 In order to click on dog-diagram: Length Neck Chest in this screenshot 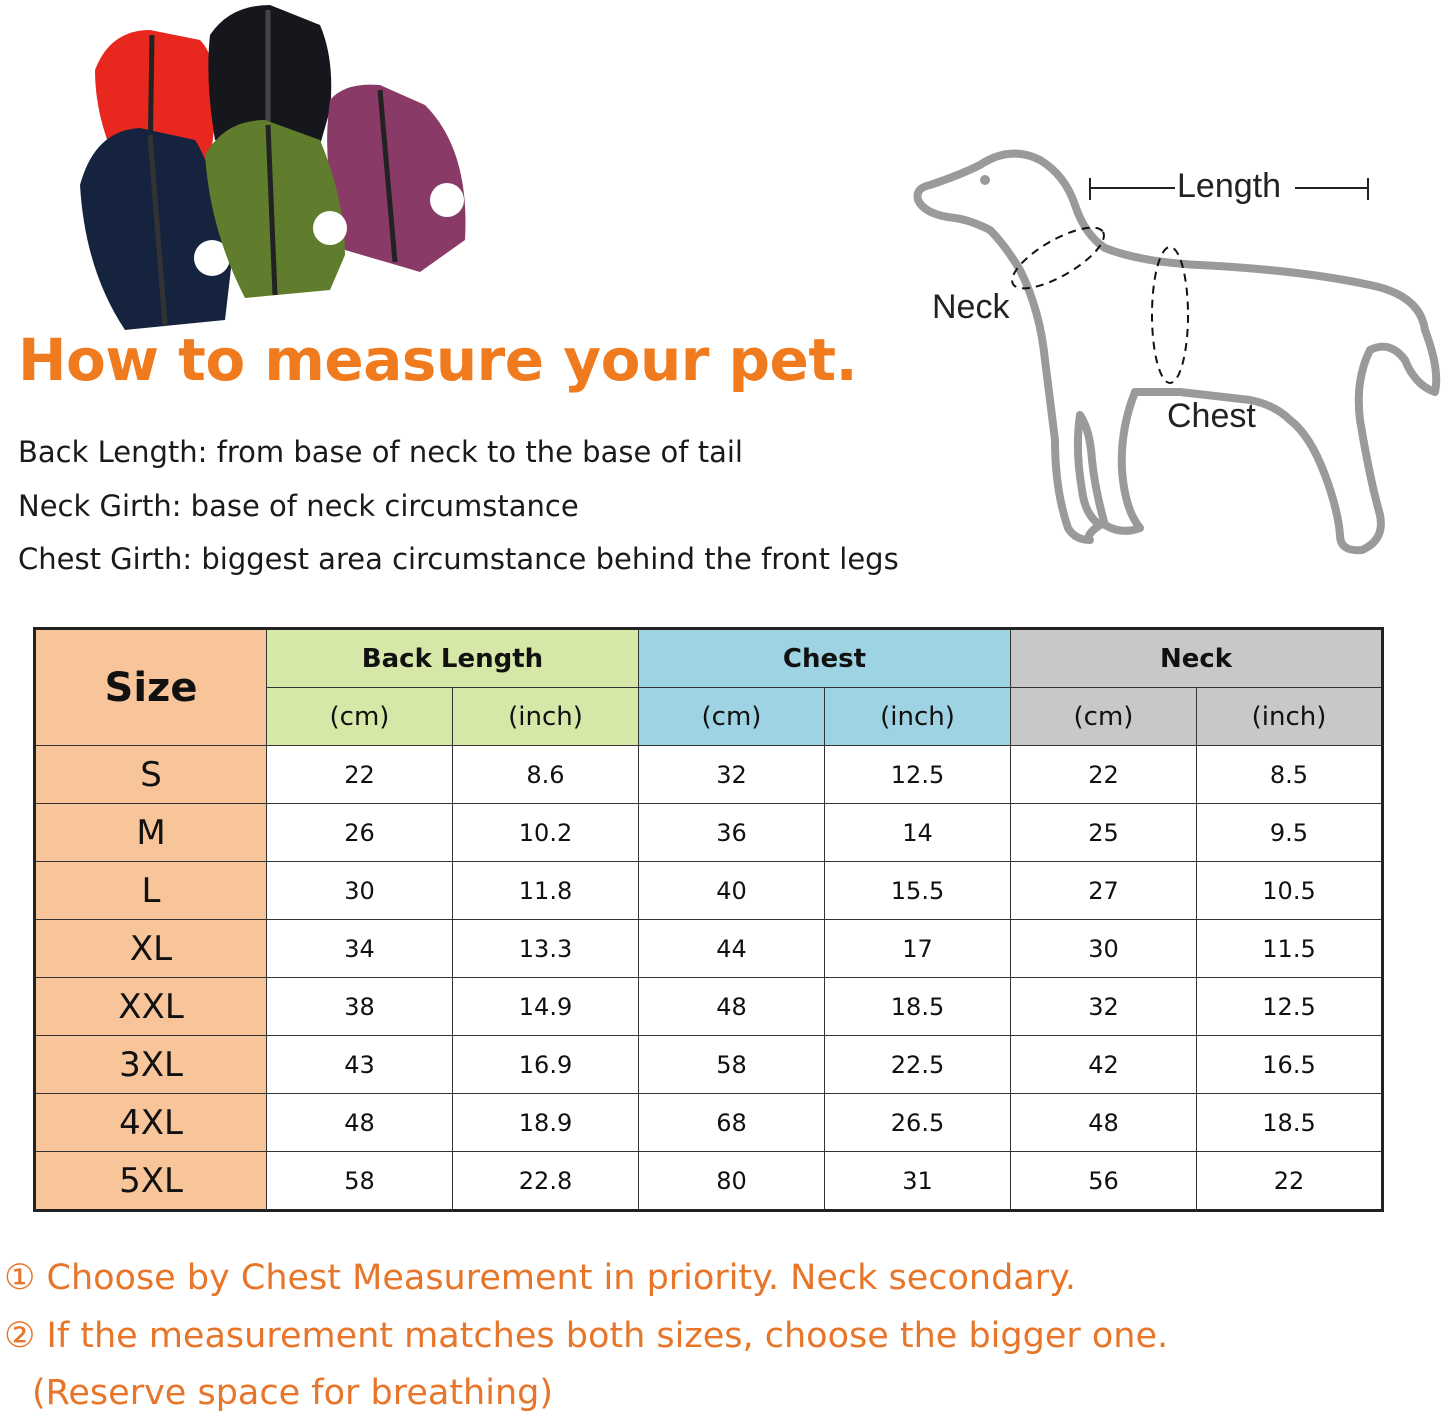, I will do `click(1177, 352)`.